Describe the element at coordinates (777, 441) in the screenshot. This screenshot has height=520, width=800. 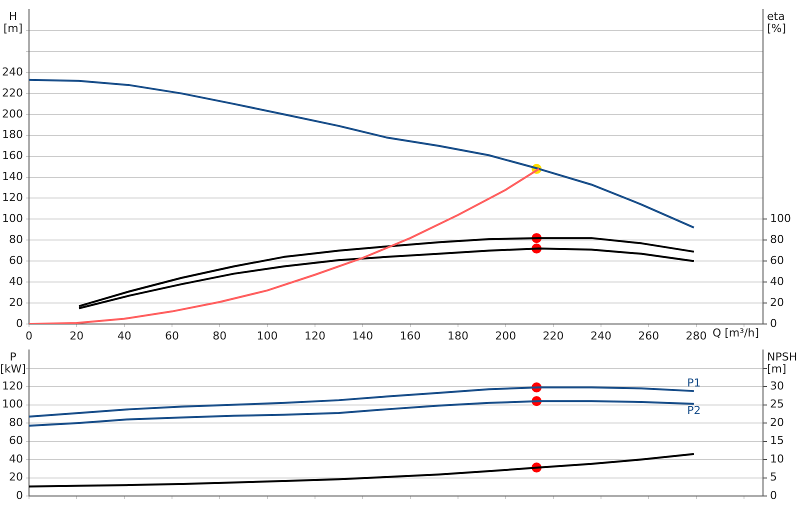
I see `y2-tick-label: 15` at that location.